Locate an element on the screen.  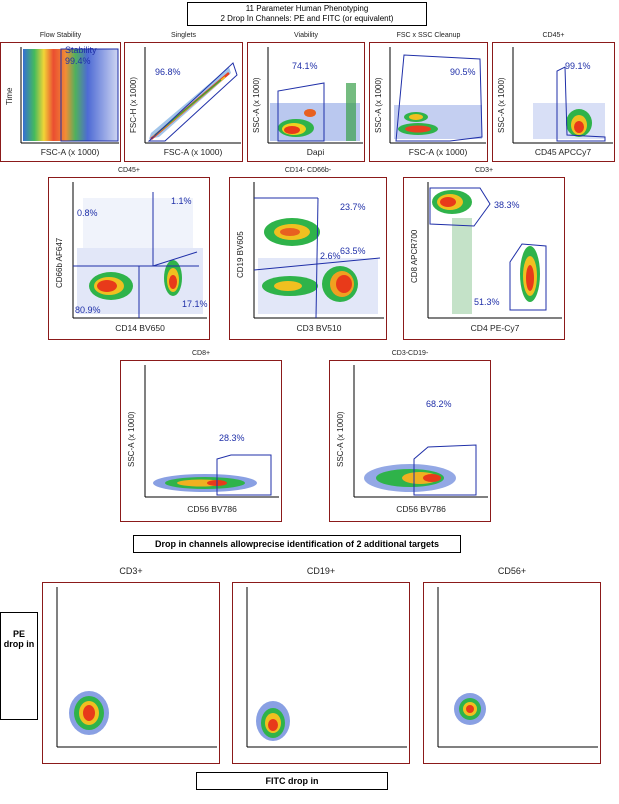
stability-gate-label: Stability is located at coordinates (81, 50).